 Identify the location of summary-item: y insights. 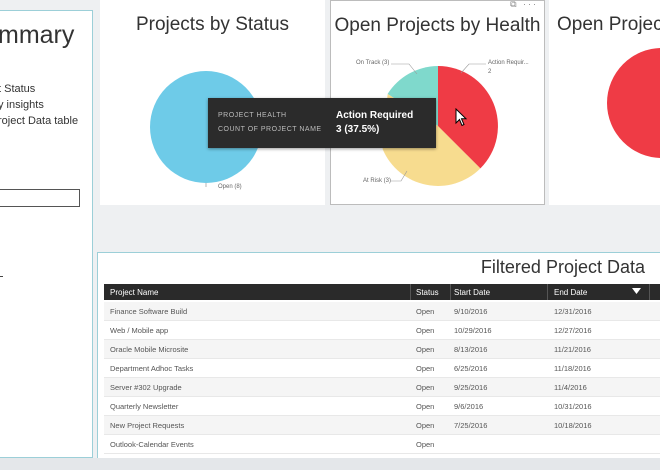
(22, 105).